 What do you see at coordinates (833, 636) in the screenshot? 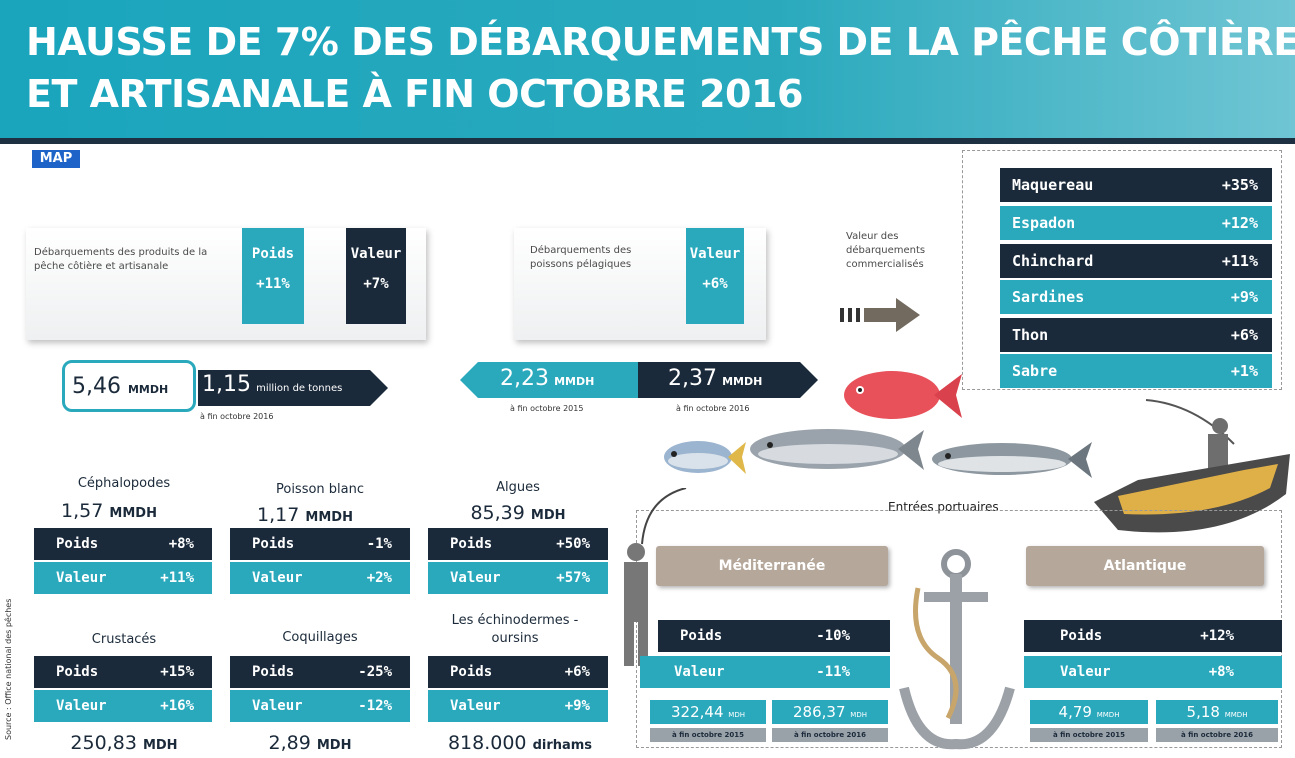
I see `port-med-weight: -10%` at bounding box center [833, 636].